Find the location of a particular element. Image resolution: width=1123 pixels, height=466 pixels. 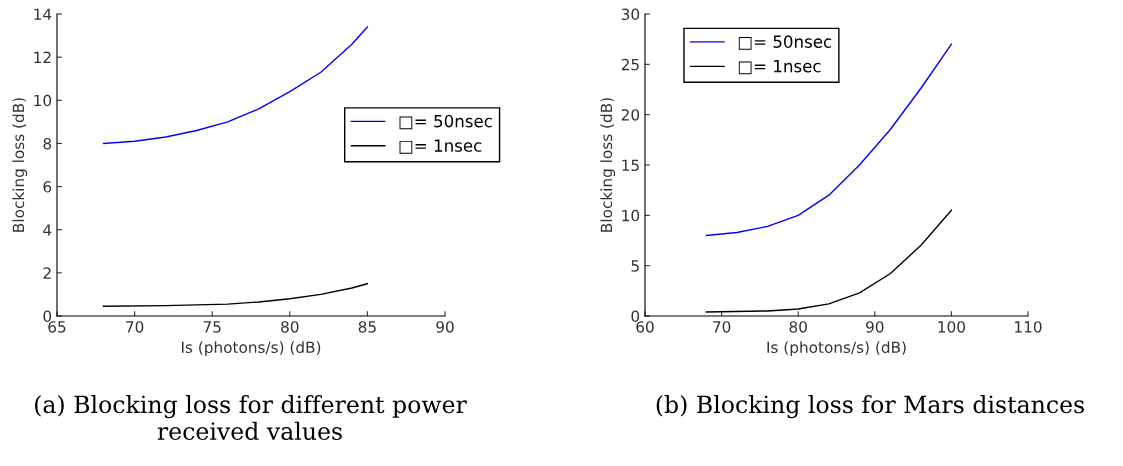

y-tick-label: 4 is located at coordinates (47, 230).